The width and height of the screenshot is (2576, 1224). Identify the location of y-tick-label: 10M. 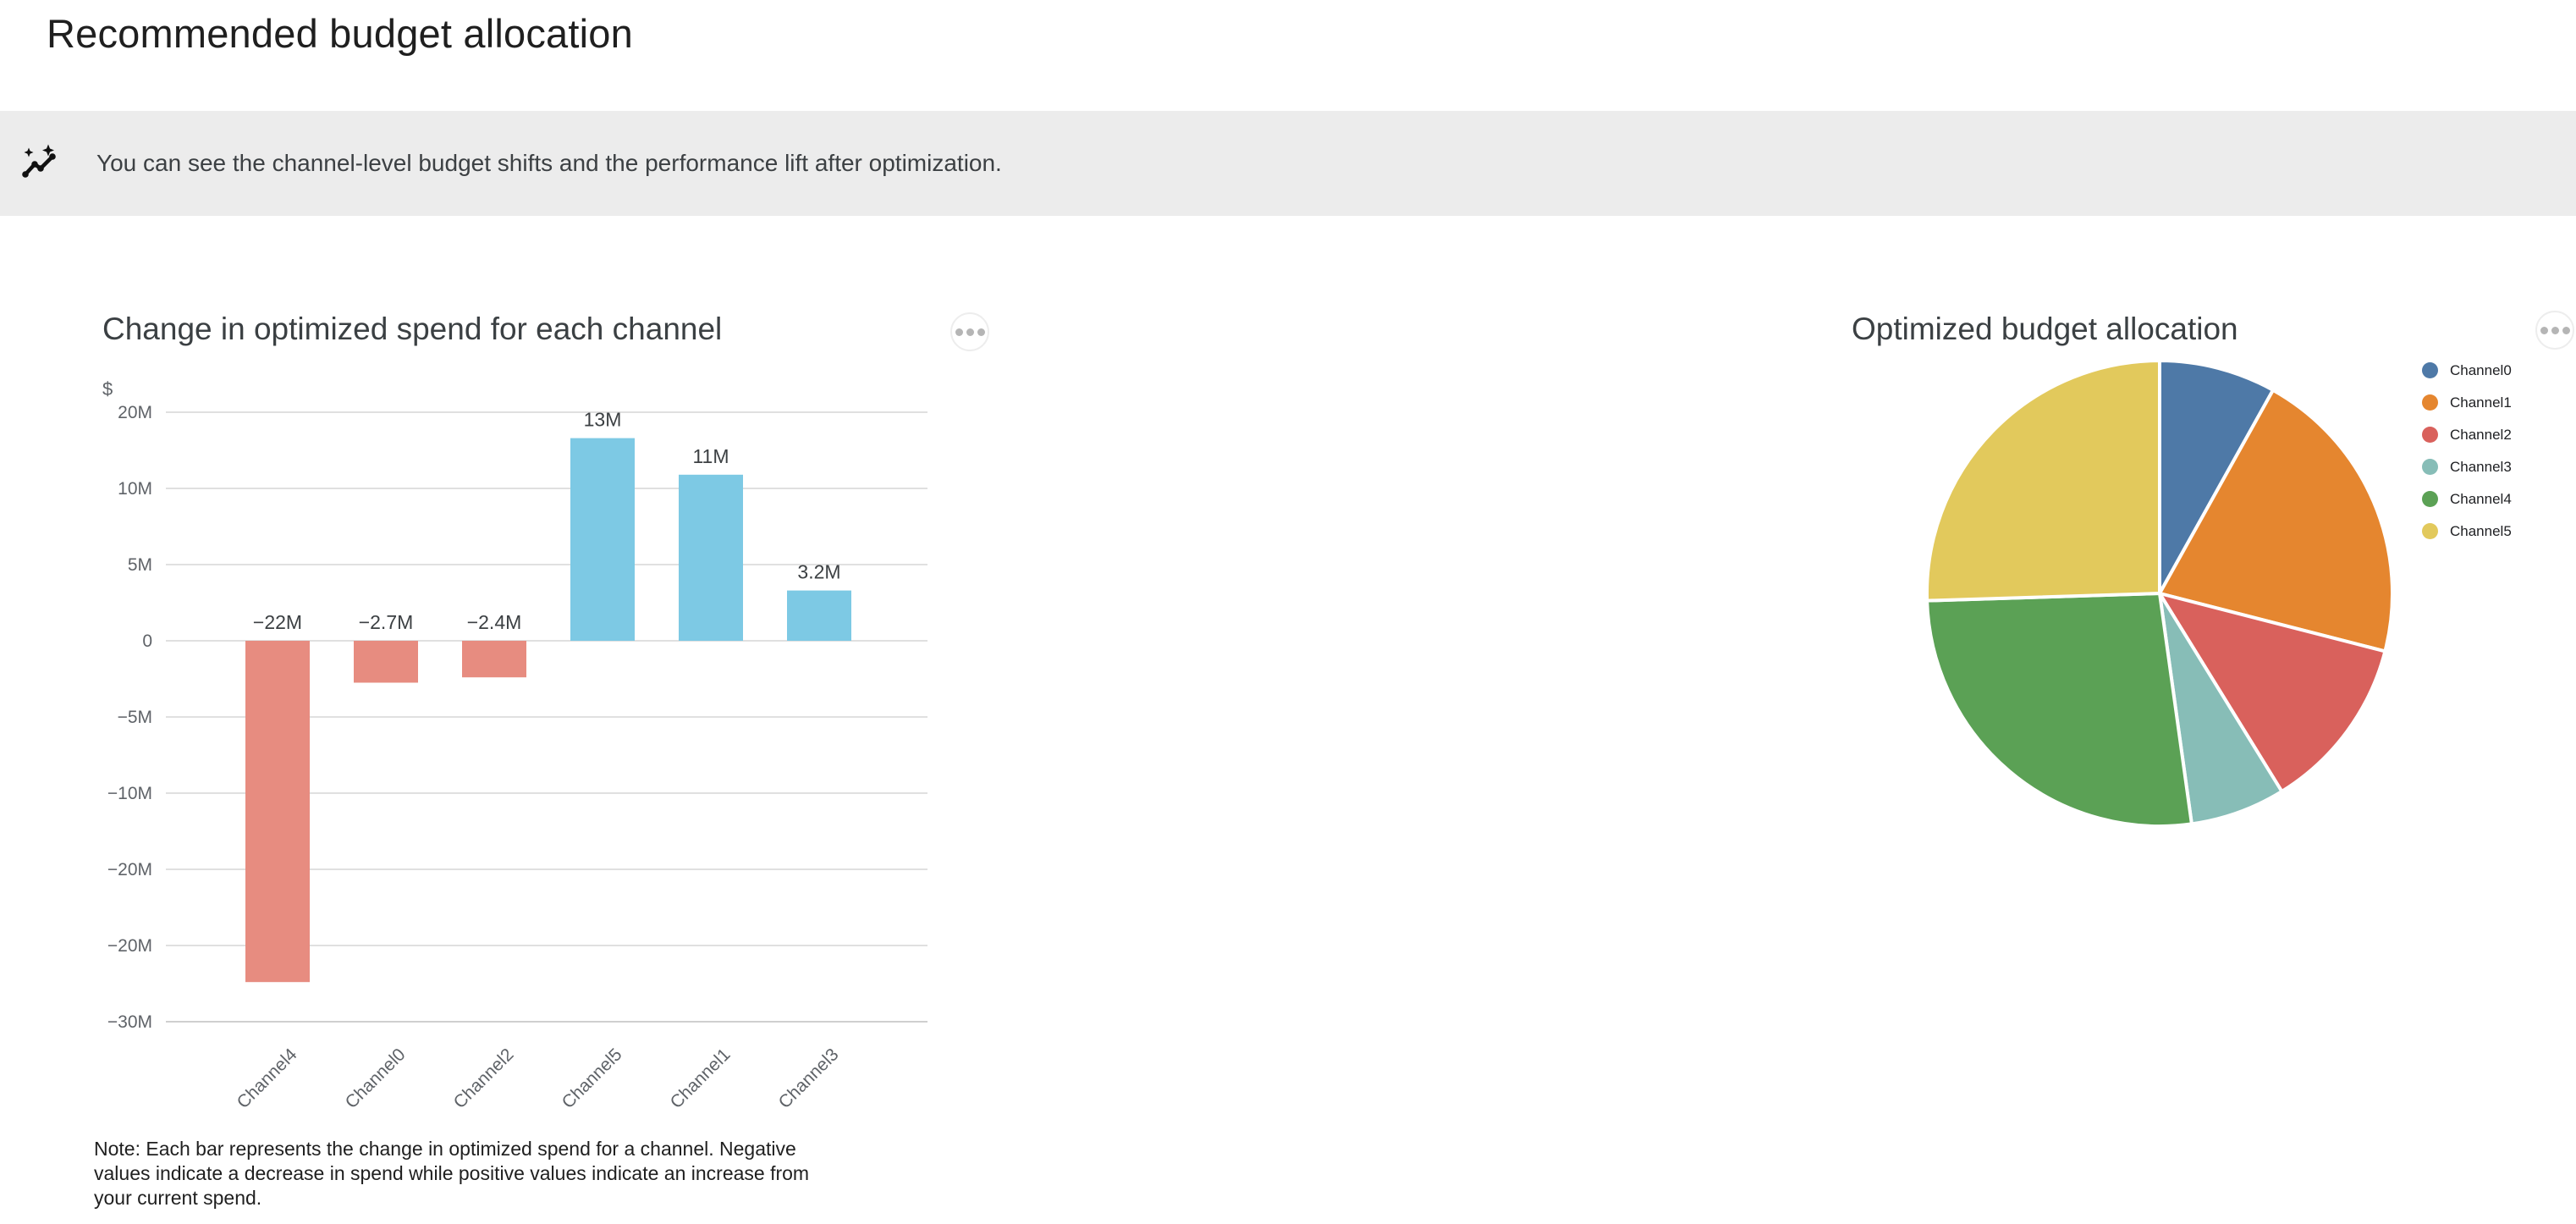
(135, 489).